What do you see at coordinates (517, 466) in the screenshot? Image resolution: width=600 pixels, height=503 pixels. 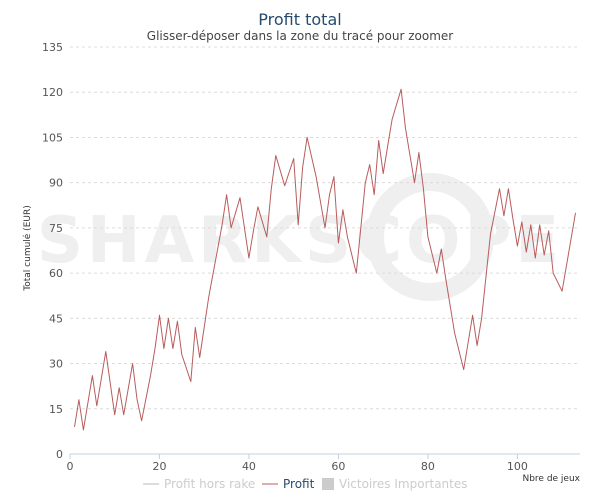 I see `x-tick-label: 100` at bounding box center [517, 466].